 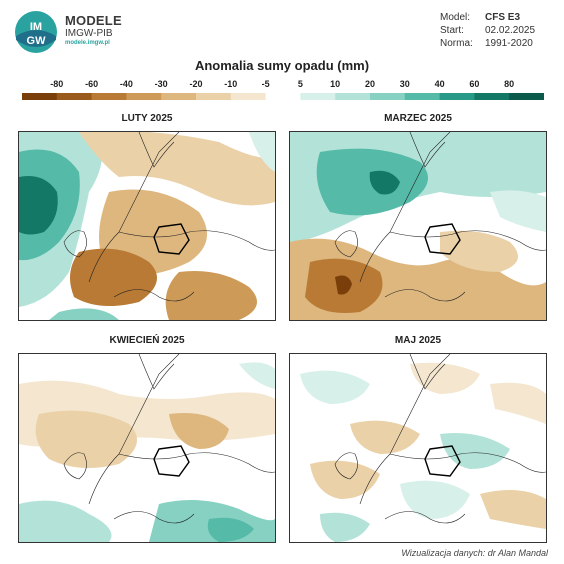 I want to click on meta-value: 02.02.2025, so click(x=510, y=30).